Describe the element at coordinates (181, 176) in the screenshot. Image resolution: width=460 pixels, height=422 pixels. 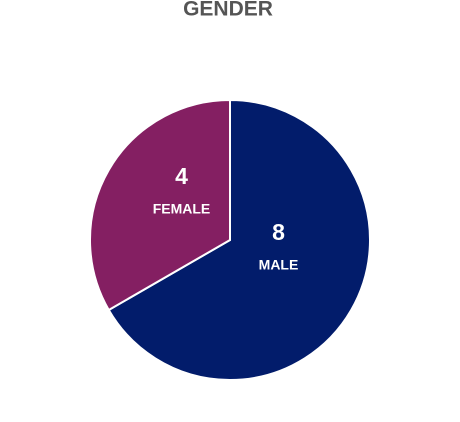
I see `slice-value: 4` at that location.